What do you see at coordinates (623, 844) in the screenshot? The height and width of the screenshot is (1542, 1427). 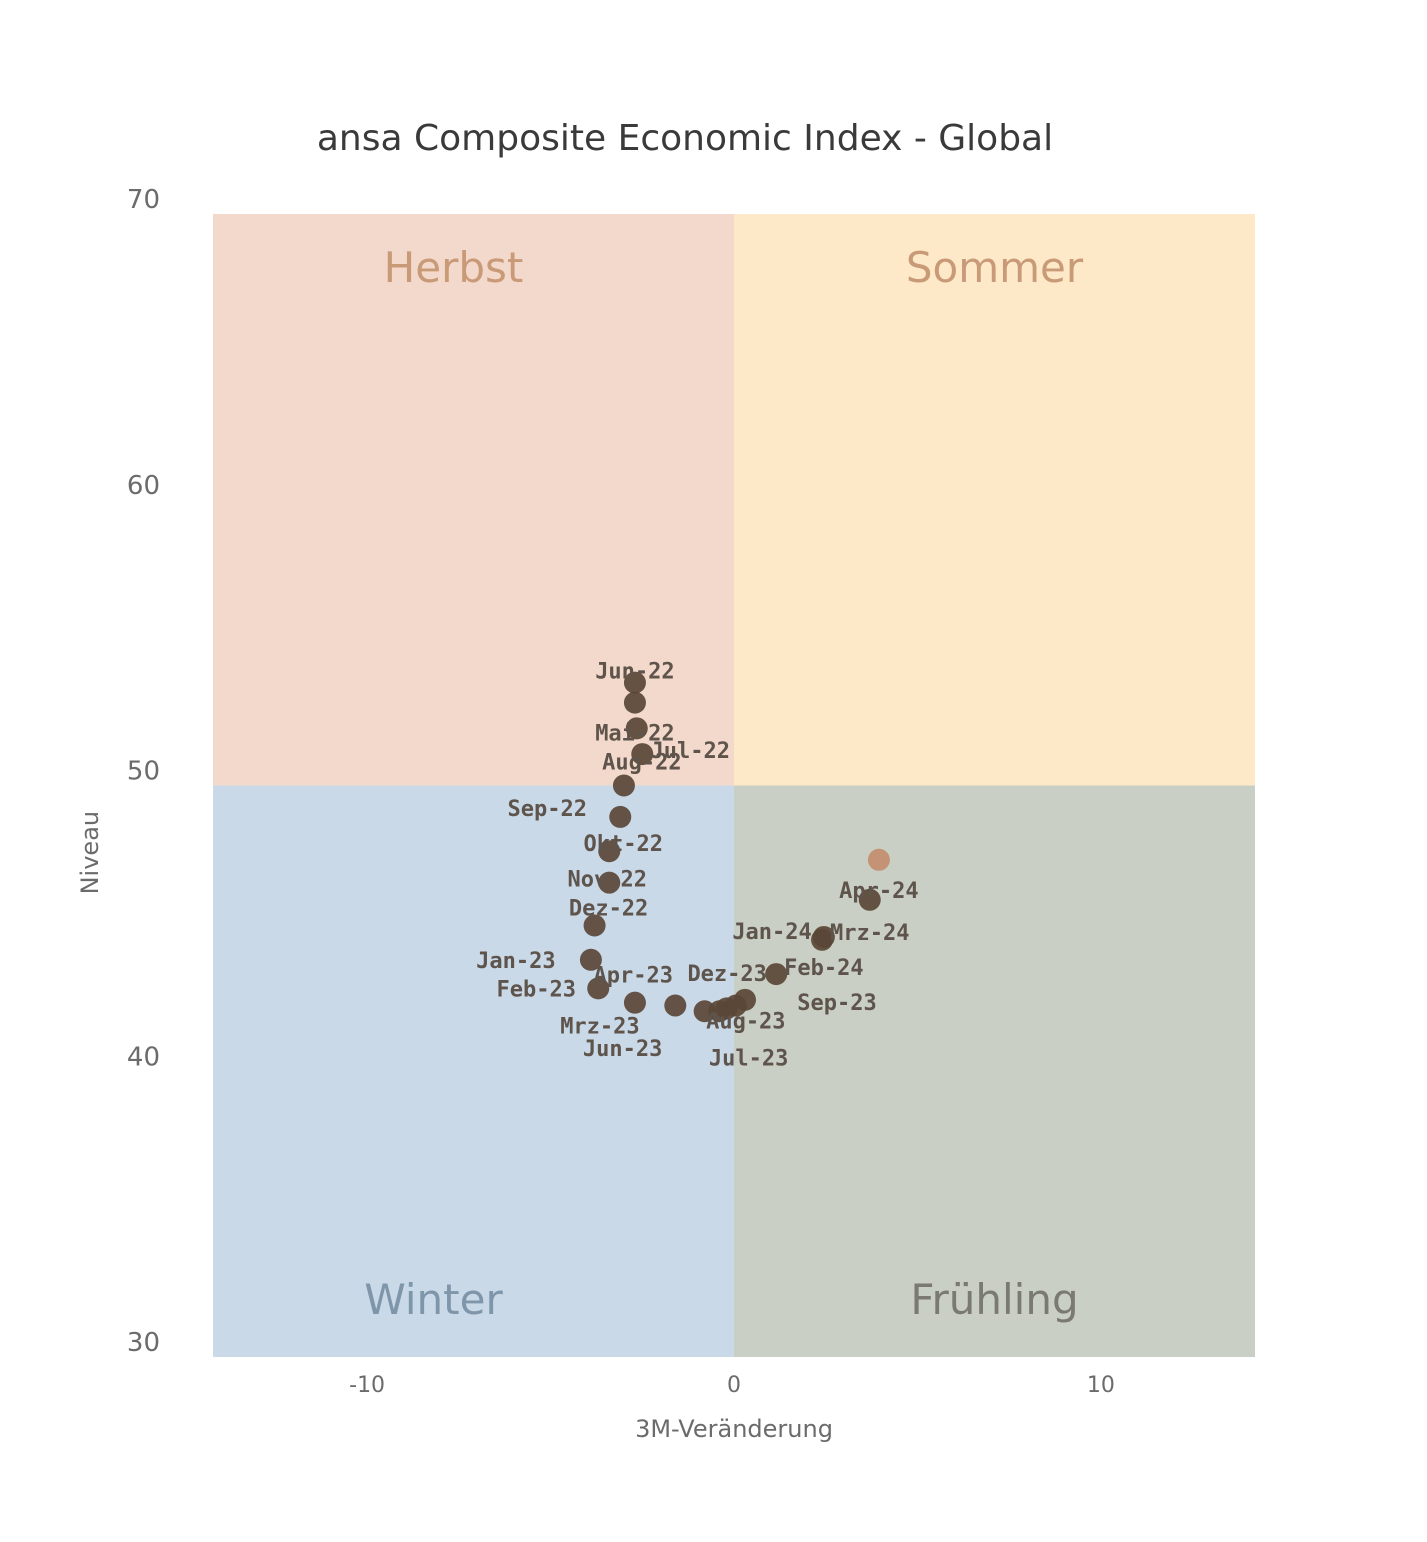 I see `data-point-label: Okt-22` at bounding box center [623, 844].